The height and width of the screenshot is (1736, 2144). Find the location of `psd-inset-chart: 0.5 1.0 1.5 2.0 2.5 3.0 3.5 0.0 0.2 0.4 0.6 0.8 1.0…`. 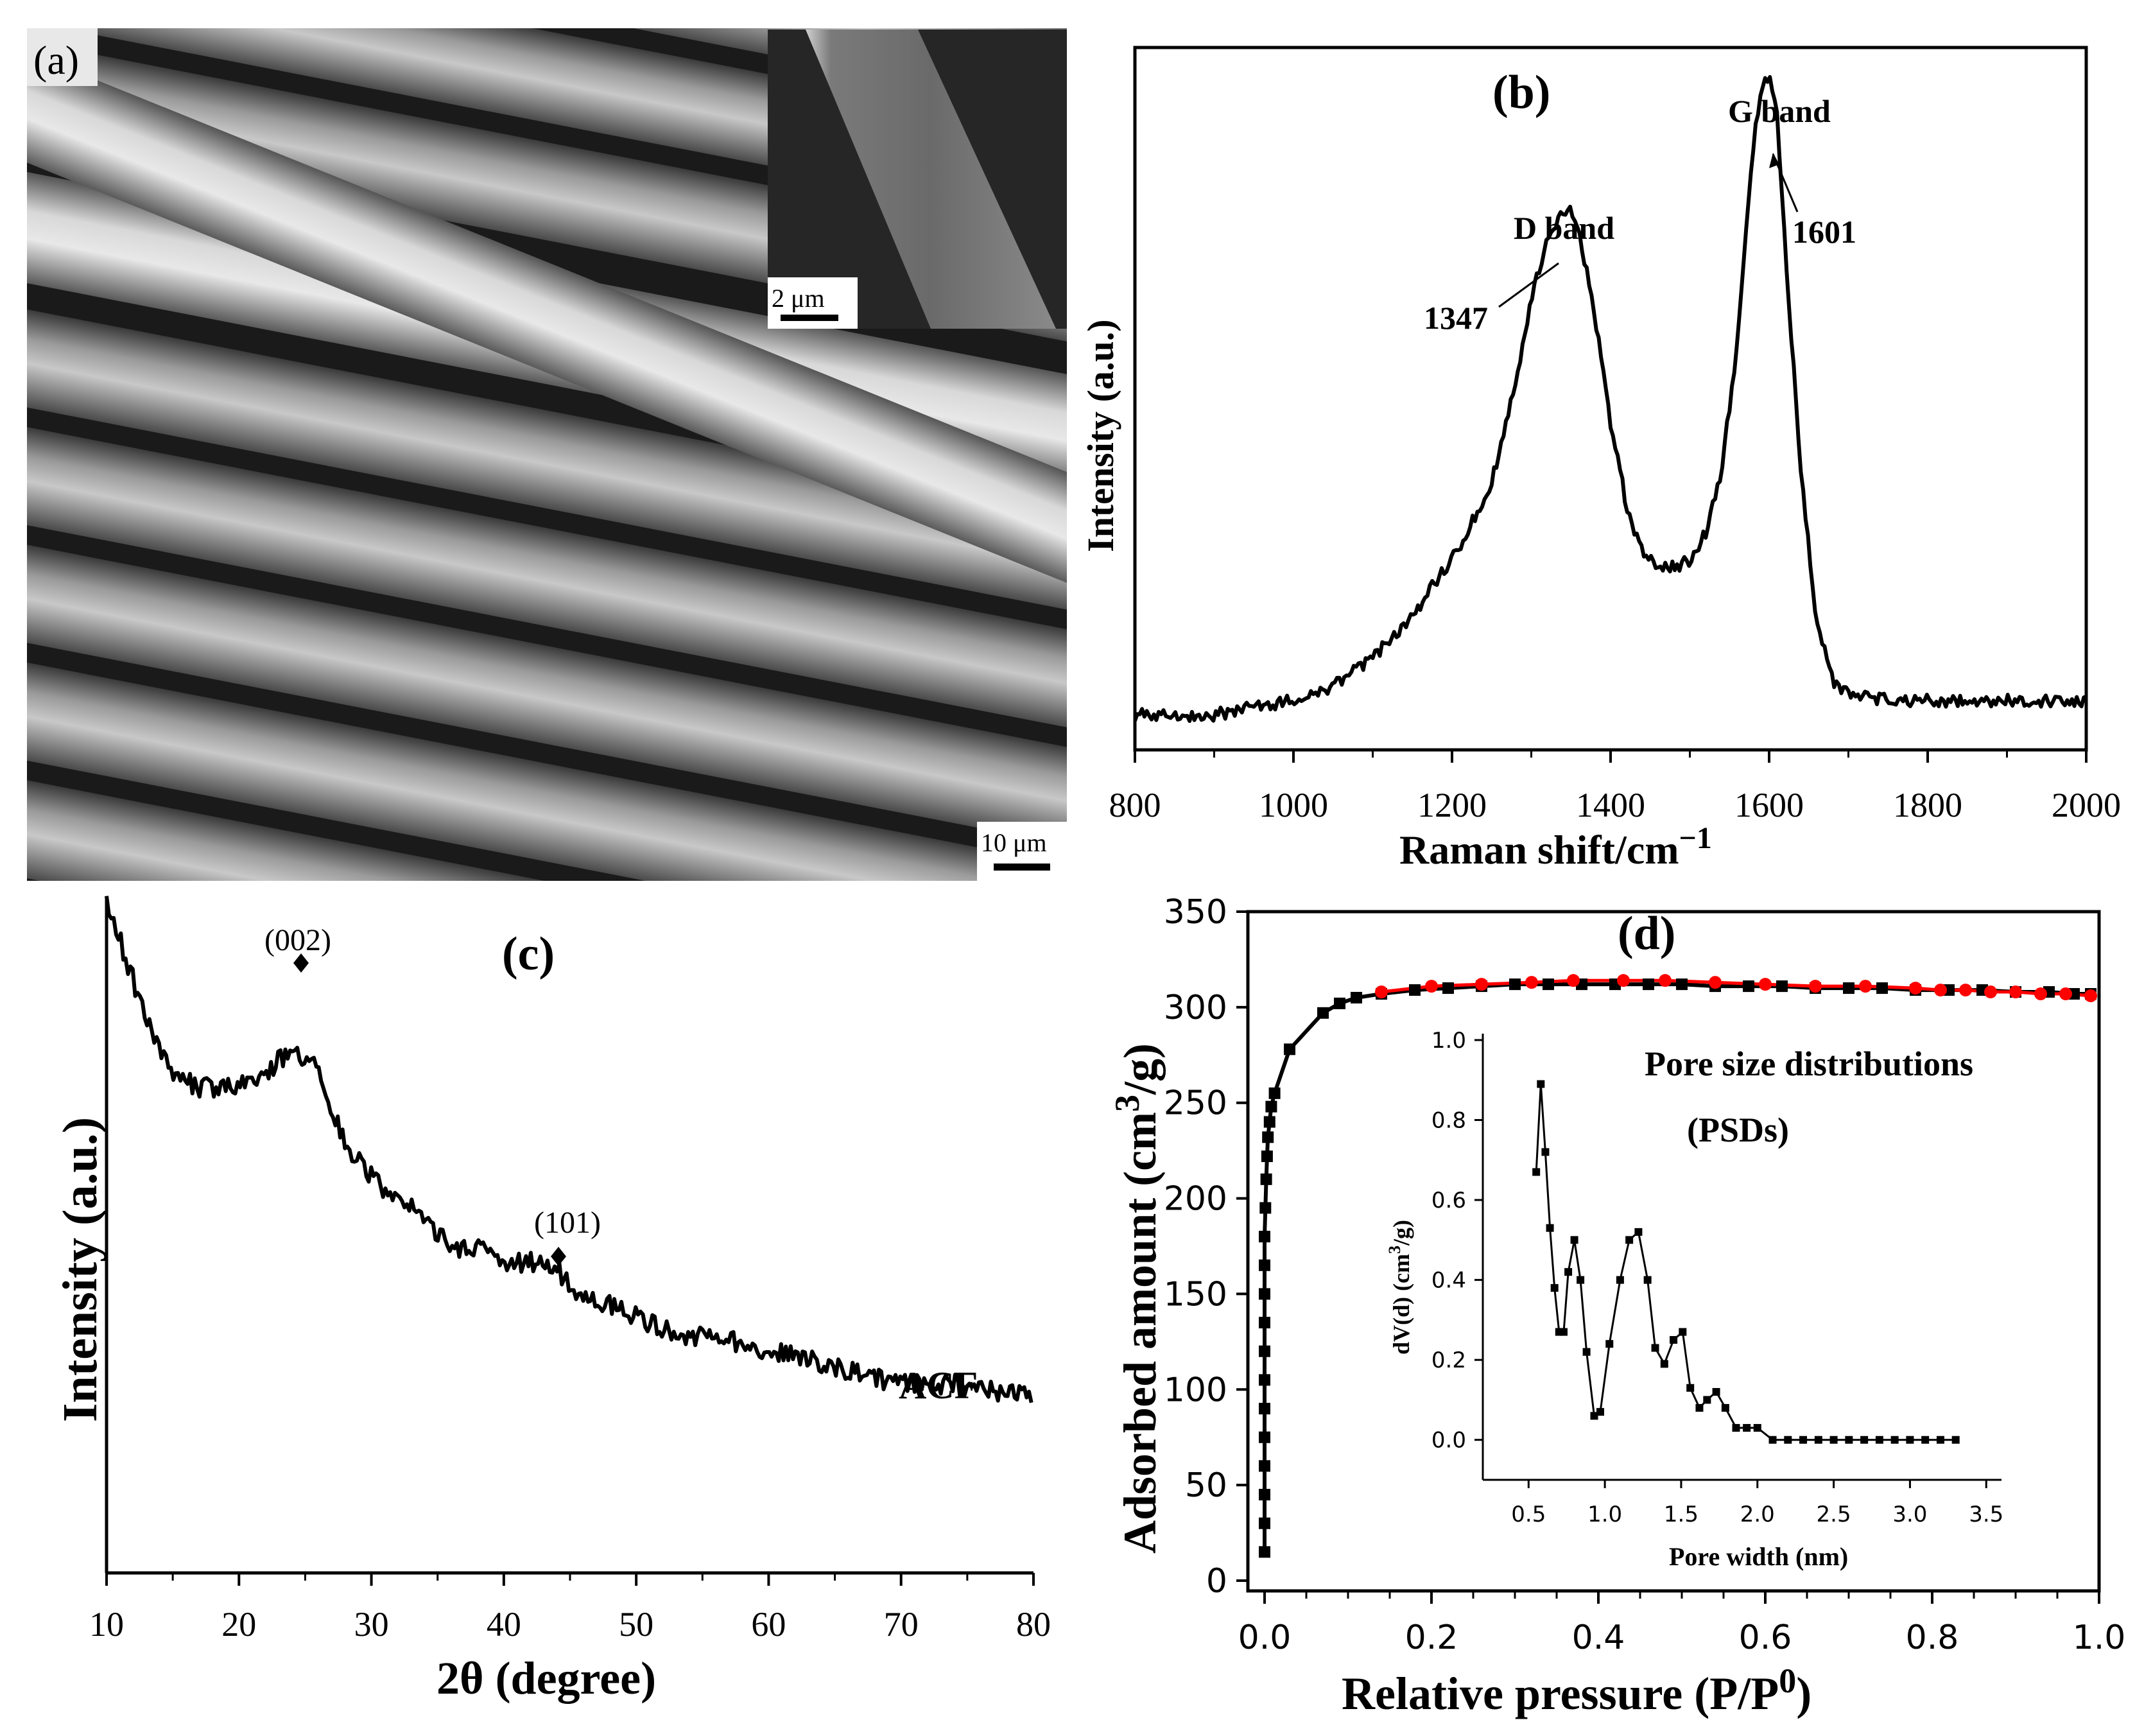

psd-inset-chart: 0.5 1.0 1.5 2.0 2.5 3.0 3.5 0.0 0.2 0.4 0.6 0.8 1.0… is located at coordinates (1694, 1299).